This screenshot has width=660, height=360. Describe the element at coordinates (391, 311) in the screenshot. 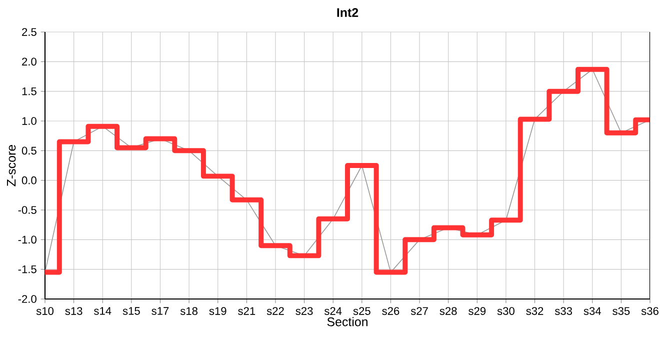

I see `x-tick-label: s26` at that location.